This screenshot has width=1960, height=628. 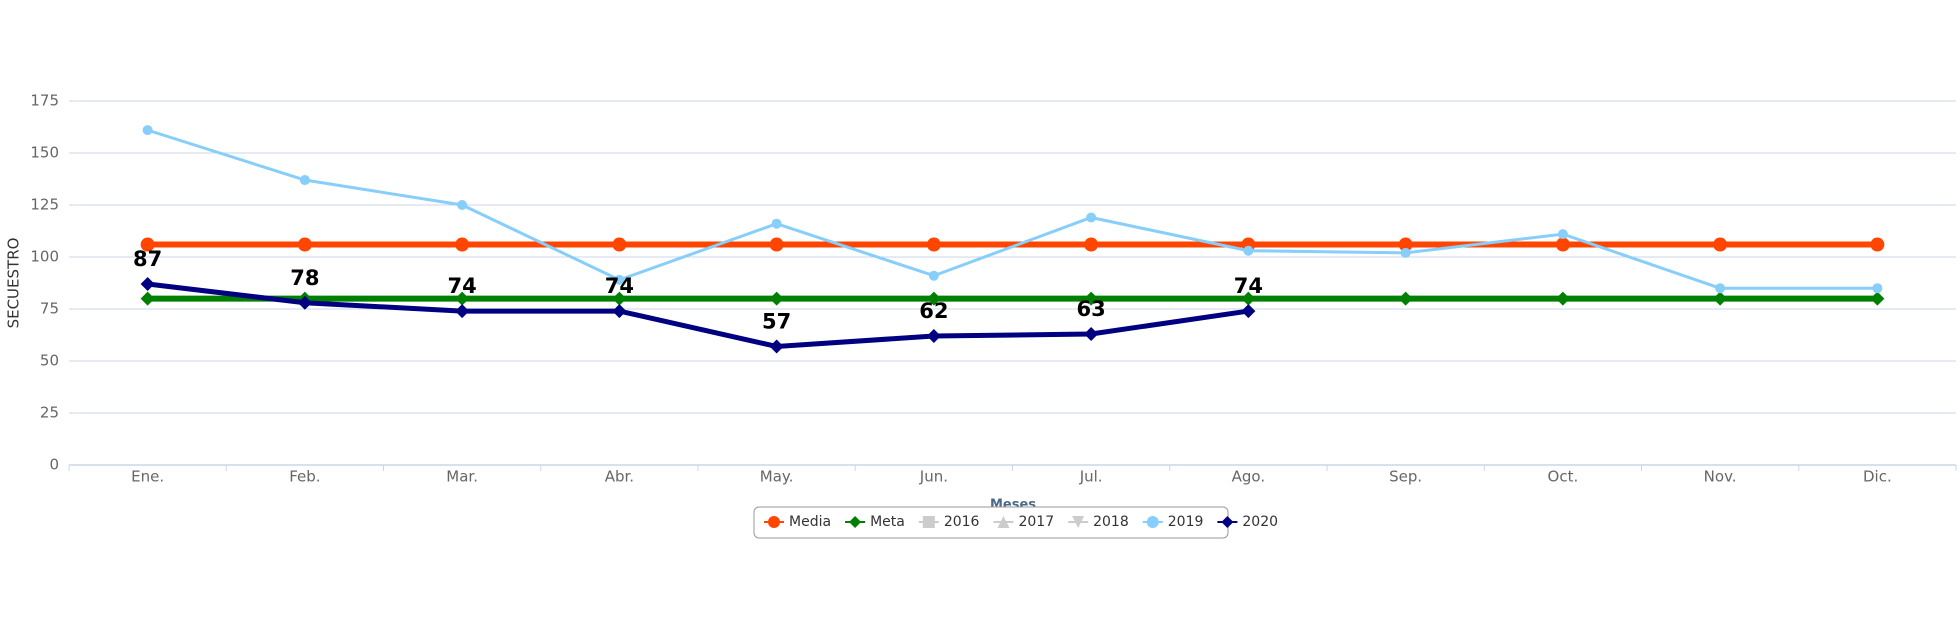 What do you see at coordinates (777, 477) in the screenshot?
I see `x-tick-label: May.` at bounding box center [777, 477].